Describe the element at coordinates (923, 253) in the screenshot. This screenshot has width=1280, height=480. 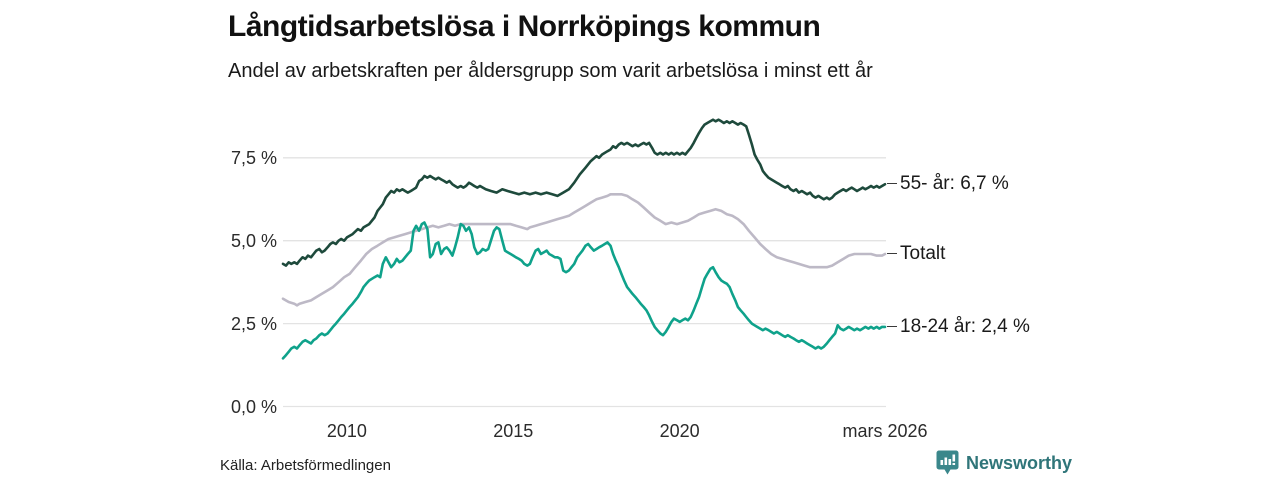
I see `legend-label-Totalt: Totalt` at that location.